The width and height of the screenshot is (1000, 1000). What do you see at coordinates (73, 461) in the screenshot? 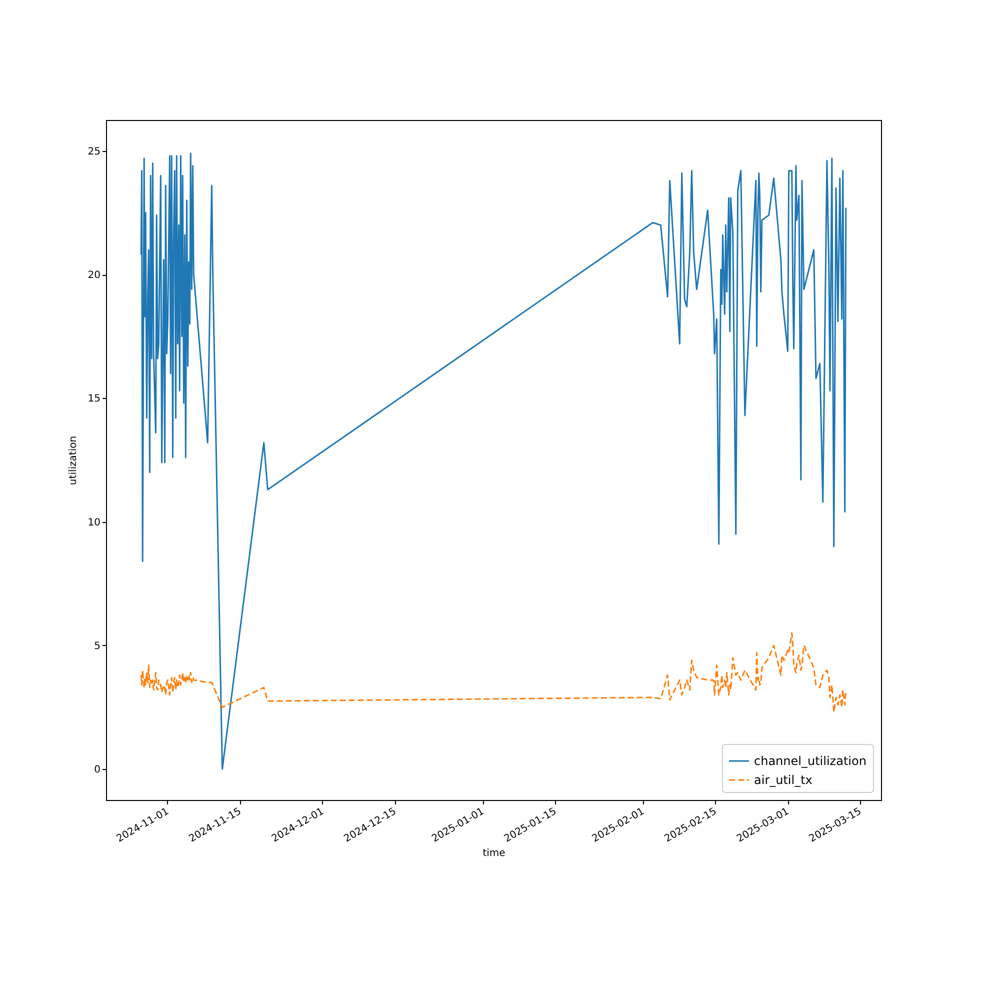
I see `y-axis-title: utilization` at bounding box center [73, 461].